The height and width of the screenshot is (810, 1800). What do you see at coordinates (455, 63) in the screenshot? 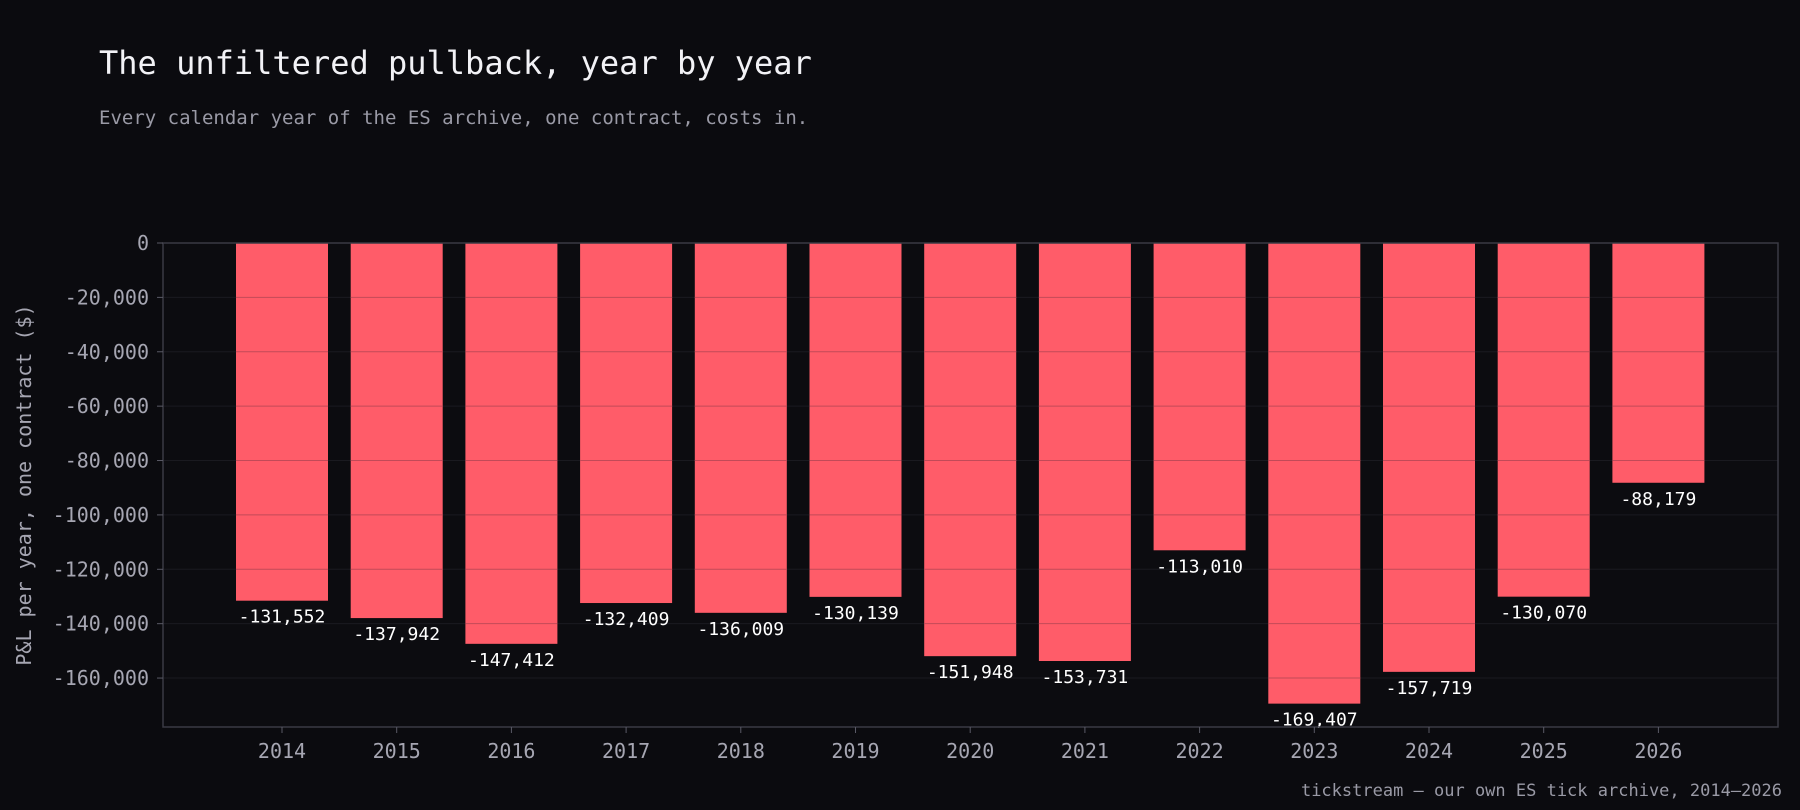
I see `chart-title: The unfiltered pullback, year by year` at bounding box center [455, 63].